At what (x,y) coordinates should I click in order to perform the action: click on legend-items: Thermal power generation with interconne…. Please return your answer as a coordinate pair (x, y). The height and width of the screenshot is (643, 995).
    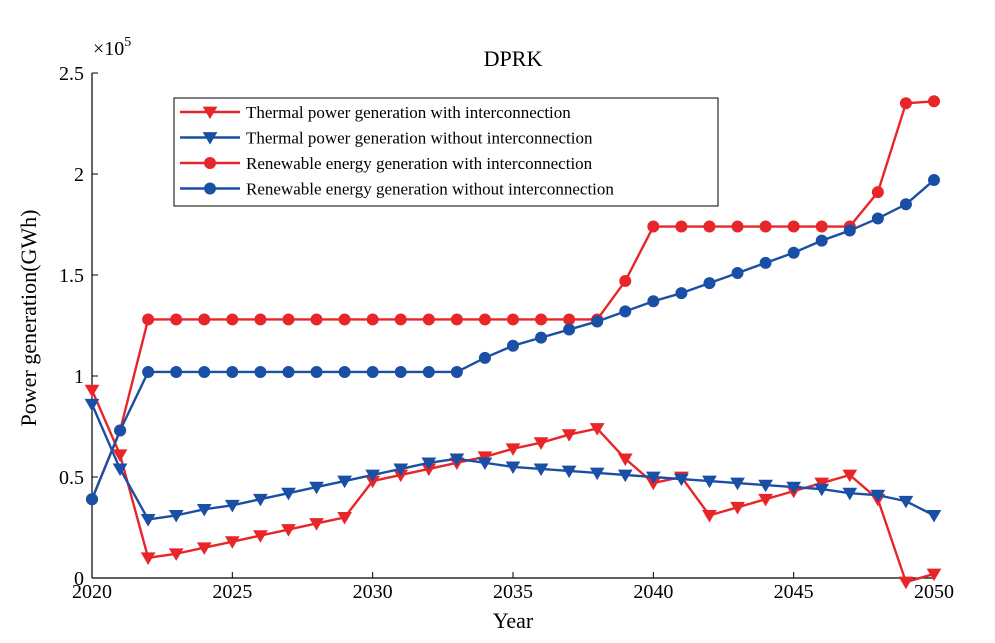
    Looking at the image, I should click on (397, 151).